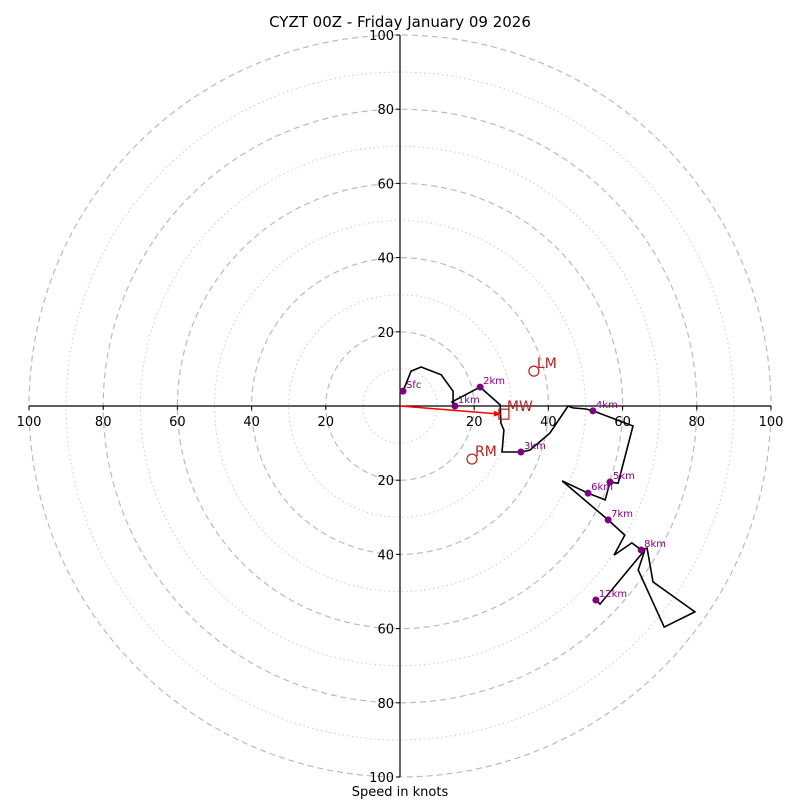 The image size is (800, 800). Describe the element at coordinates (251, 422) in the screenshot. I see `tick-label-left-40: 40` at that location.